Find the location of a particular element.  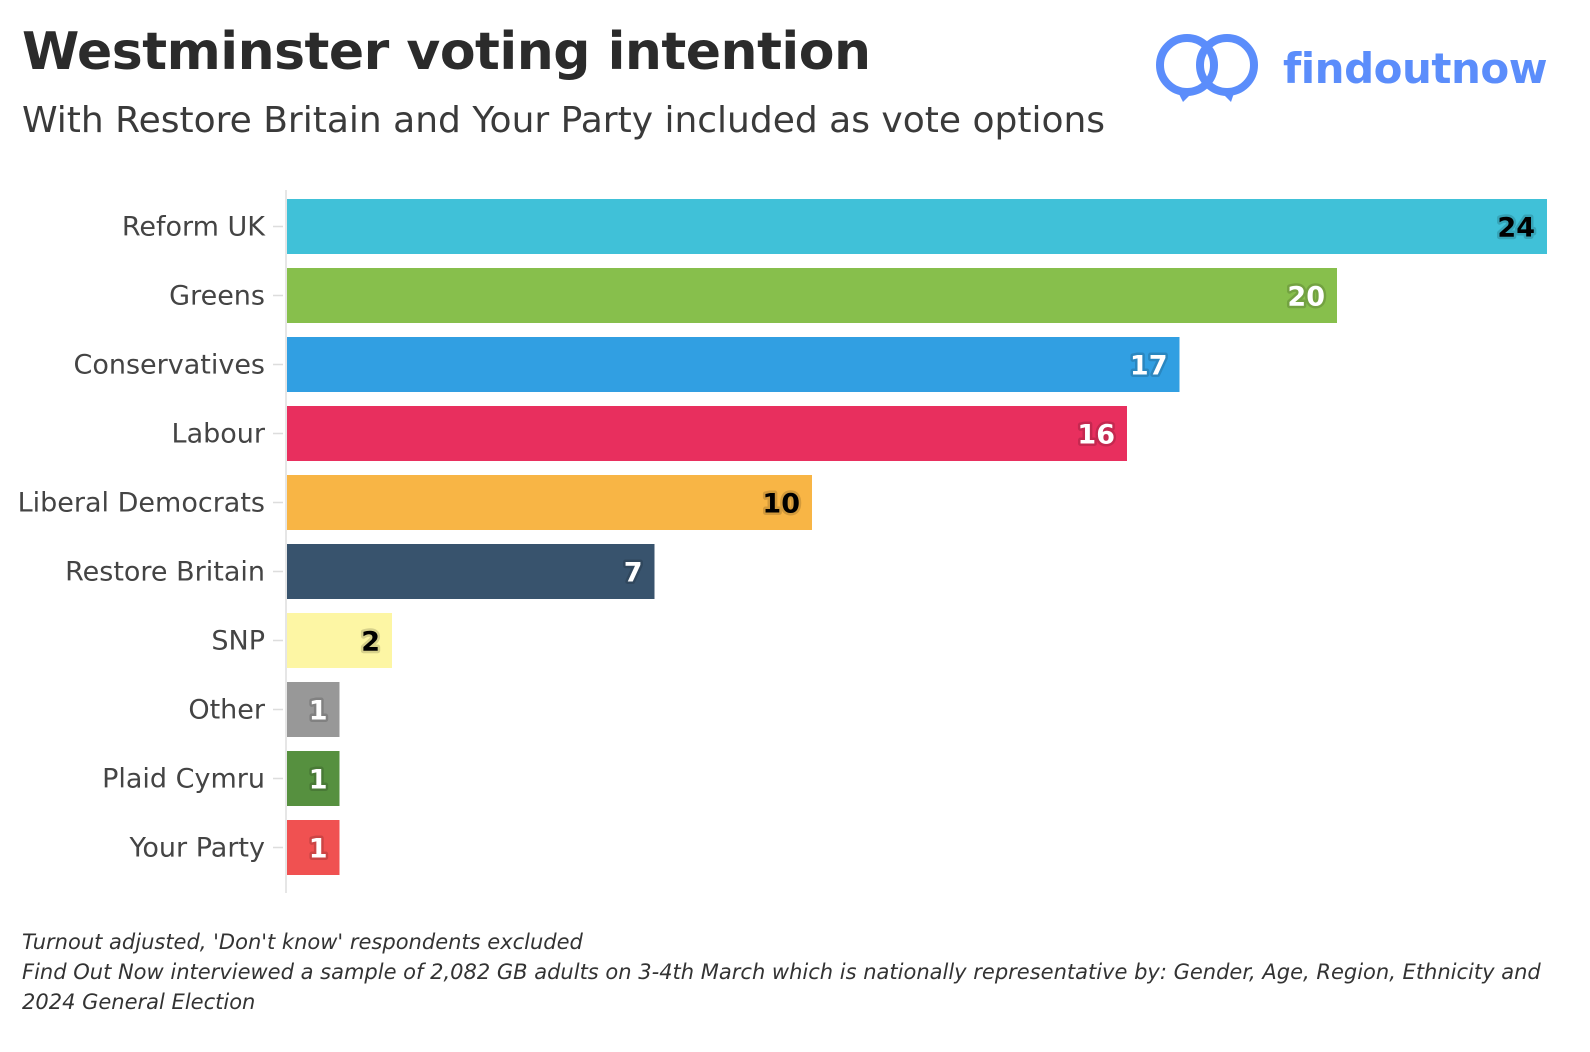

value-label: 20 is located at coordinates (1306, 297).